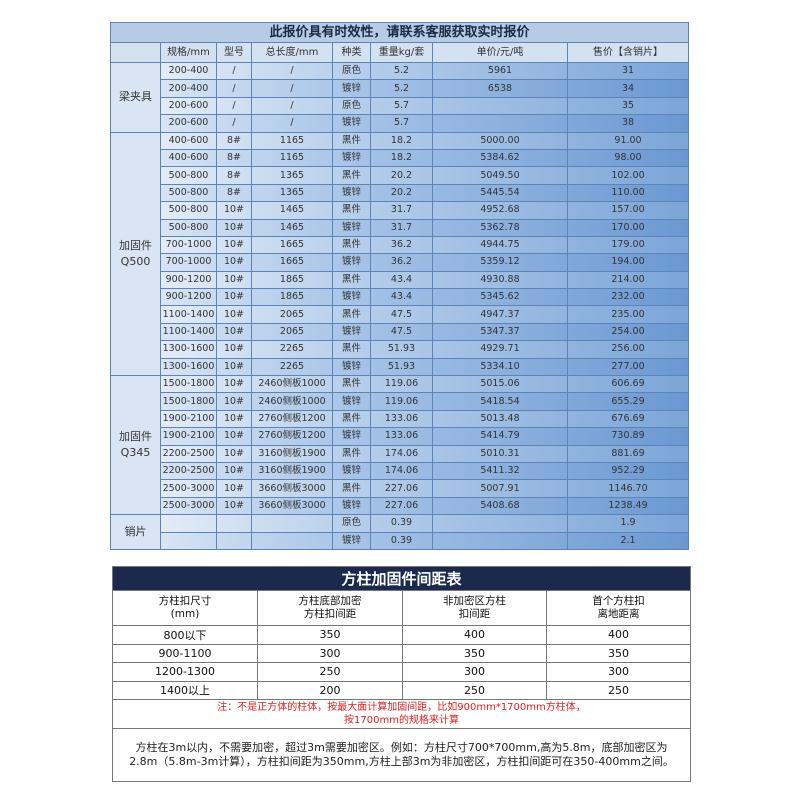 The height and width of the screenshot is (800, 800). Describe the element at coordinates (628, 349) in the screenshot. I see `cell: 256.00` at that location.